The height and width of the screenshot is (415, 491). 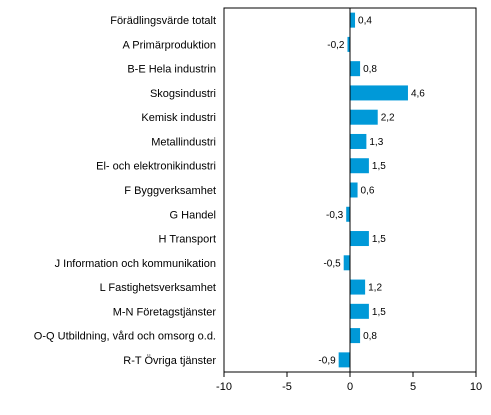 What do you see at coordinates (183, 94) in the screenshot?
I see `category-label: Skogsindustri` at bounding box center [183, 94].